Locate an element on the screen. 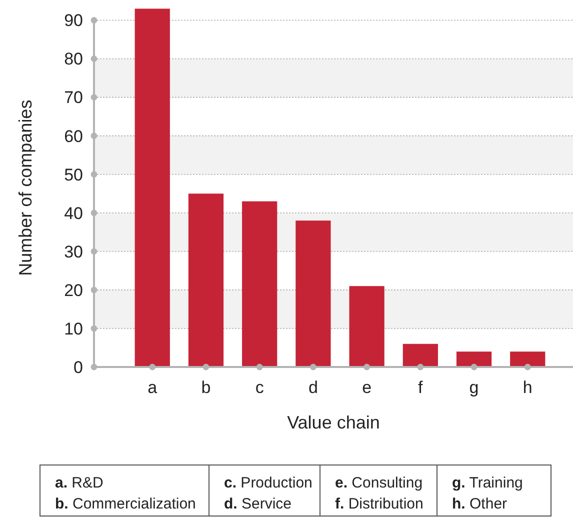 This screenshot has width=573, height=517. text: c. Production is located at coordinates (268, 483).